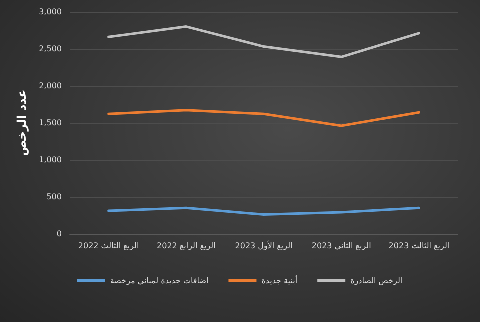 This screenshot has width=480, height=322. Describe the element at coordinates (159, 281) in the screenshot. I see `legend-label: اضافات جديدة لمباني مرخصة` at that location.